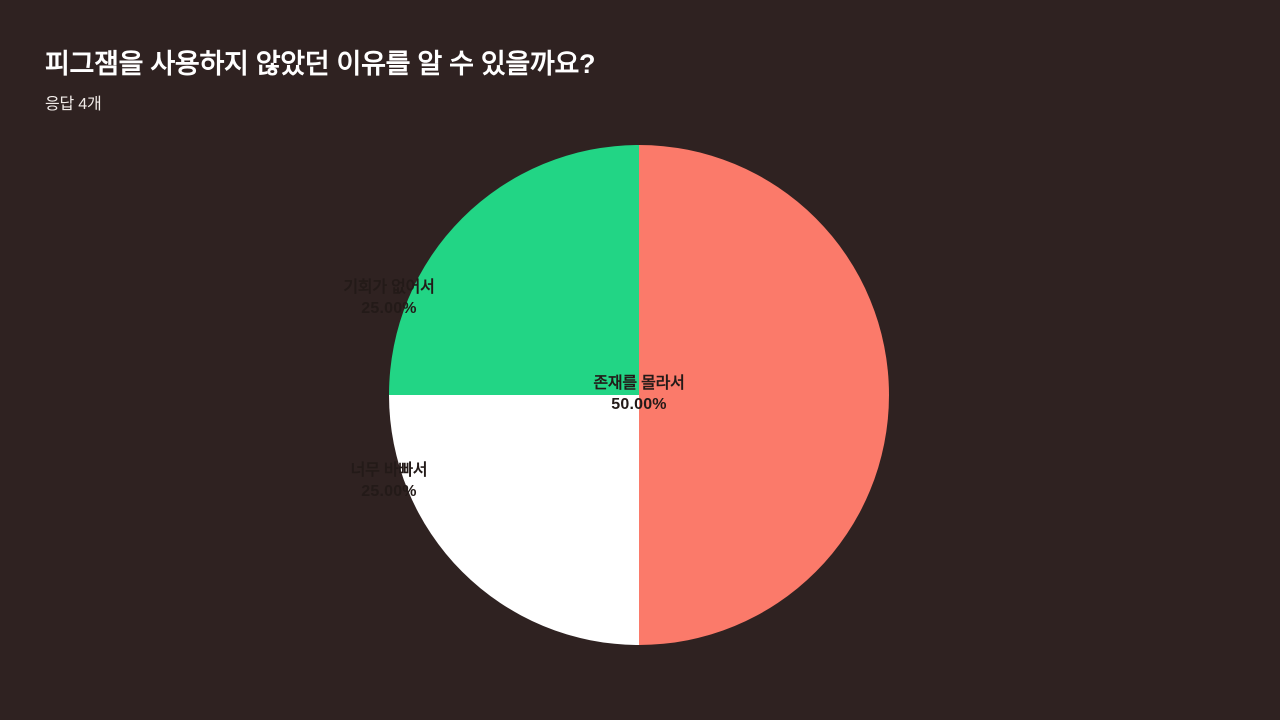 The height and width of the screenshot is (720, 1280). Describe the element at coordinates (73, 104) in the screenshot. I see `response-count-subtitle: 응답 4개` at that location.